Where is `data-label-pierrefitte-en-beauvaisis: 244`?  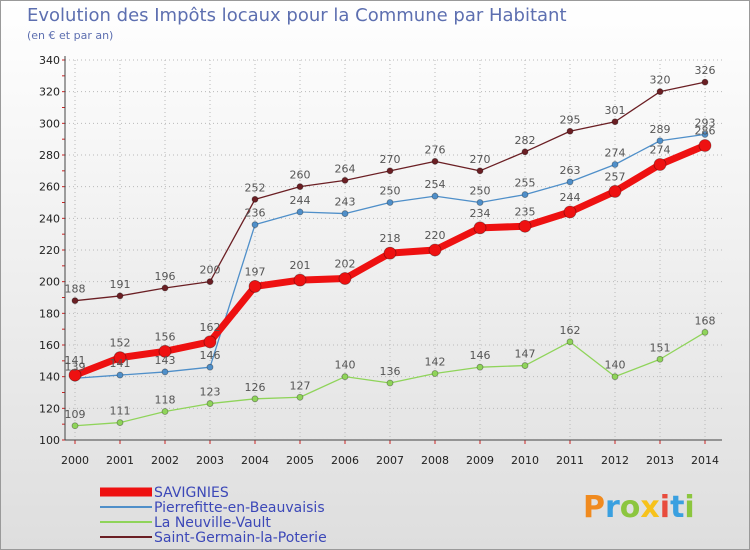
data-label-pierrefitte-en-beauvaisis: 244 is located at coordinates (300, 200).